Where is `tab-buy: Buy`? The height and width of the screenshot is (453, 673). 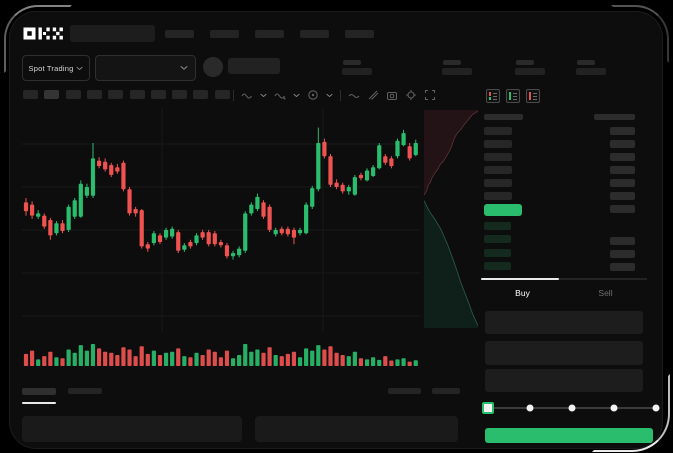
tab-buy: Buy is located at coordinates (522, 293).